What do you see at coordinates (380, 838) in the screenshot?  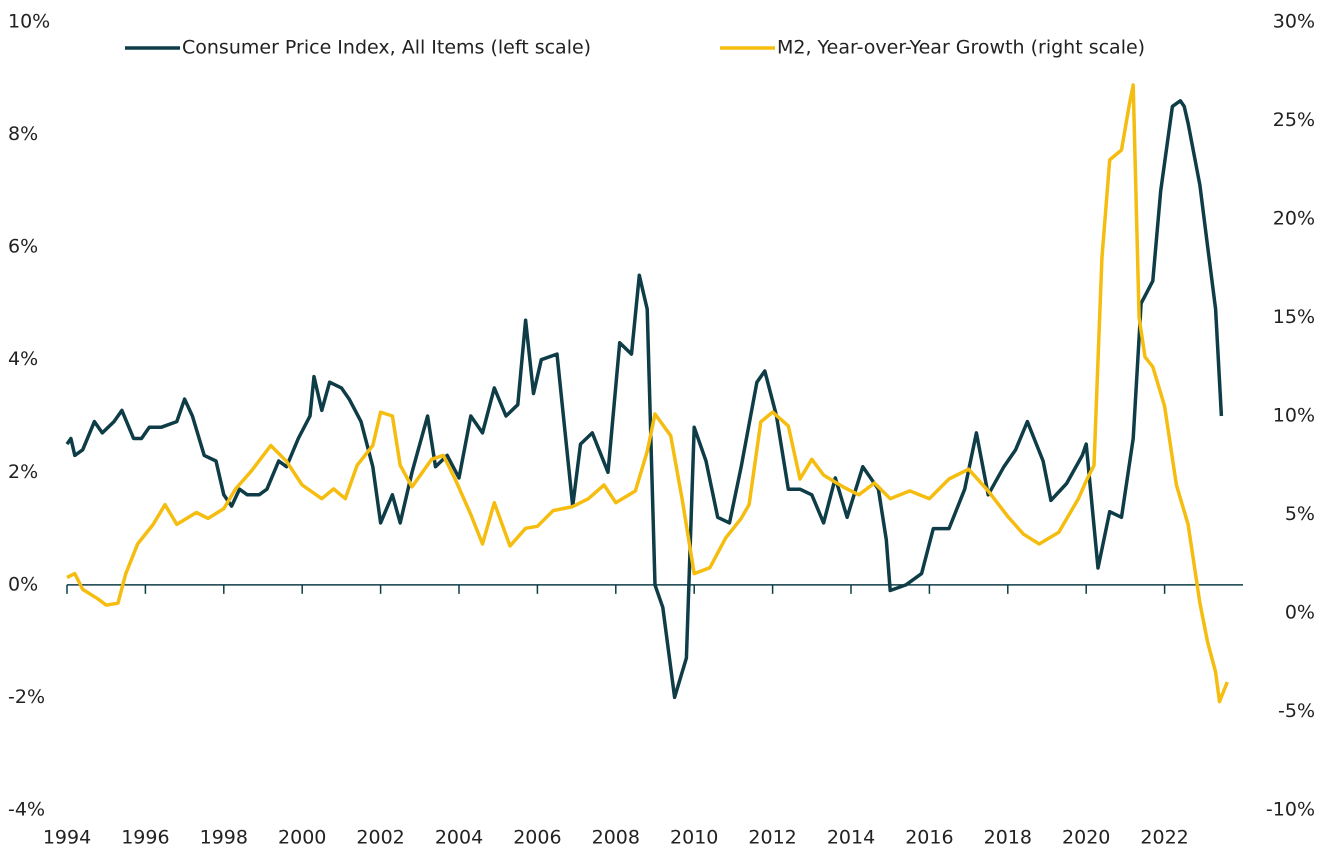 I see `x-tick-label: 2002` at bounding box center [380, 838].